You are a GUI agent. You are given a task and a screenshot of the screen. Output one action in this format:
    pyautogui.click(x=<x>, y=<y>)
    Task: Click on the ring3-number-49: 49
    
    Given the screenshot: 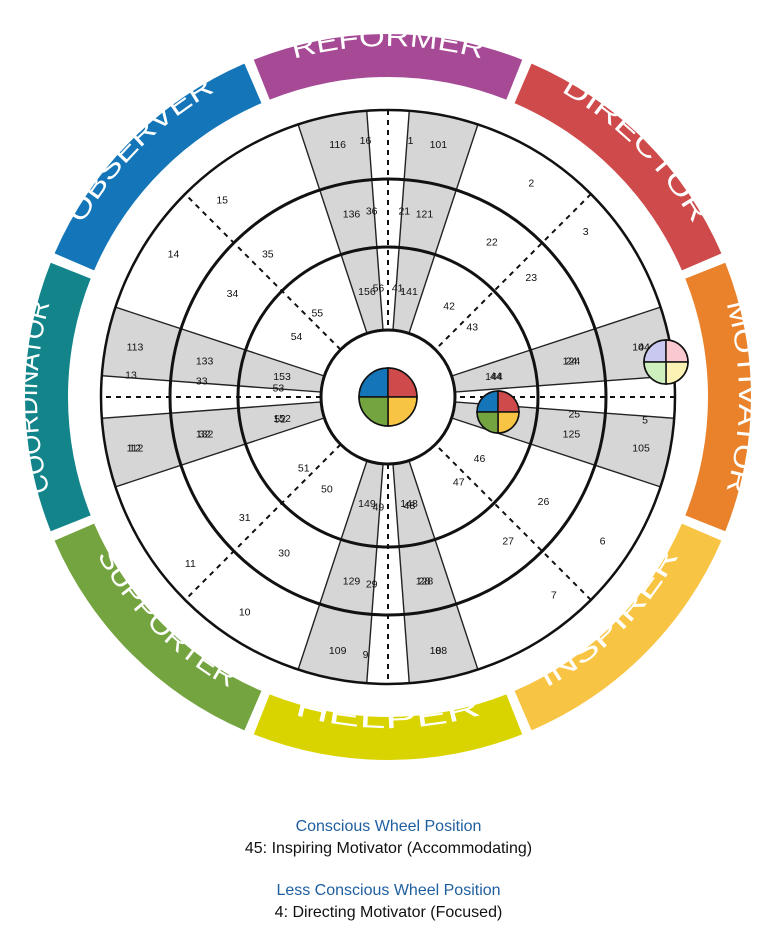 What is the action you would take?
    pyautogui.click(x=379, y=508)
    